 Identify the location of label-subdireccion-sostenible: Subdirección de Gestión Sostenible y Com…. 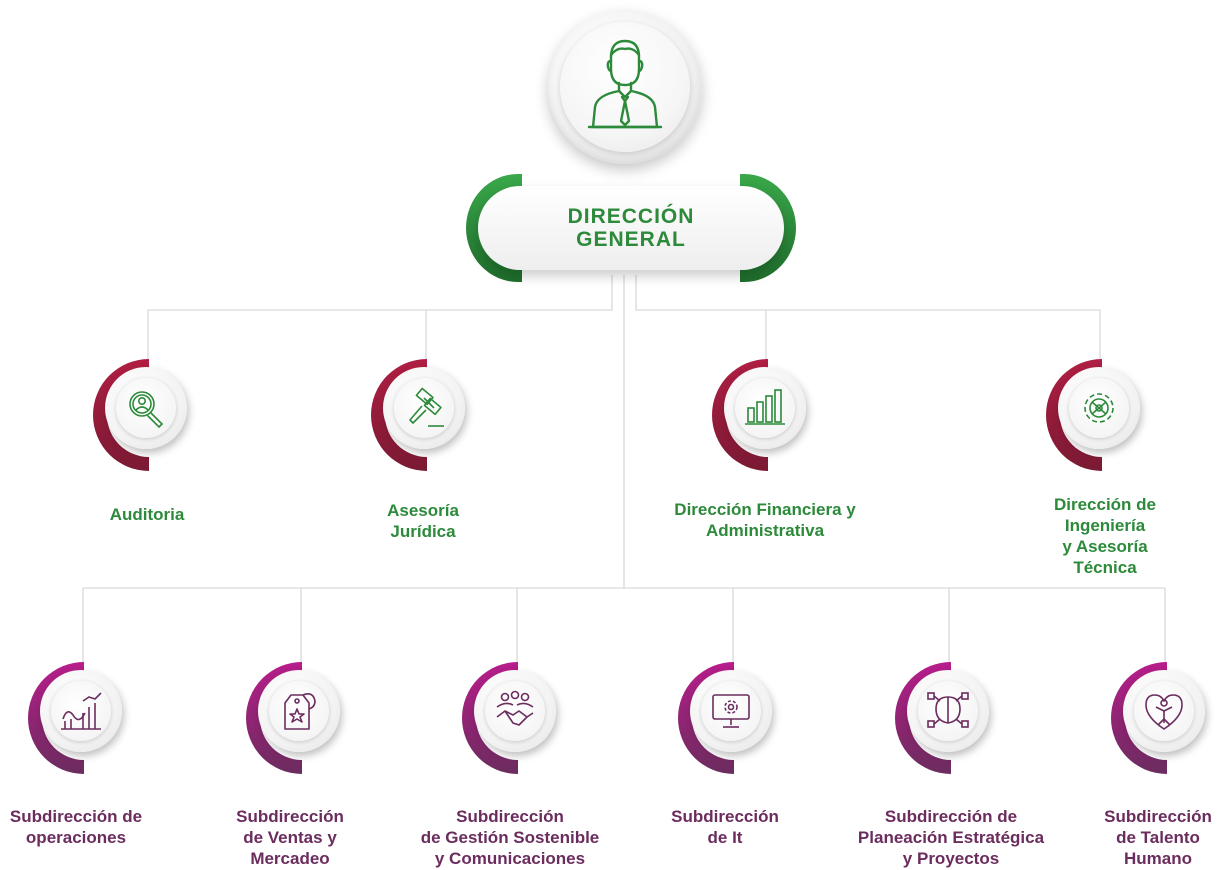
(510, 837).